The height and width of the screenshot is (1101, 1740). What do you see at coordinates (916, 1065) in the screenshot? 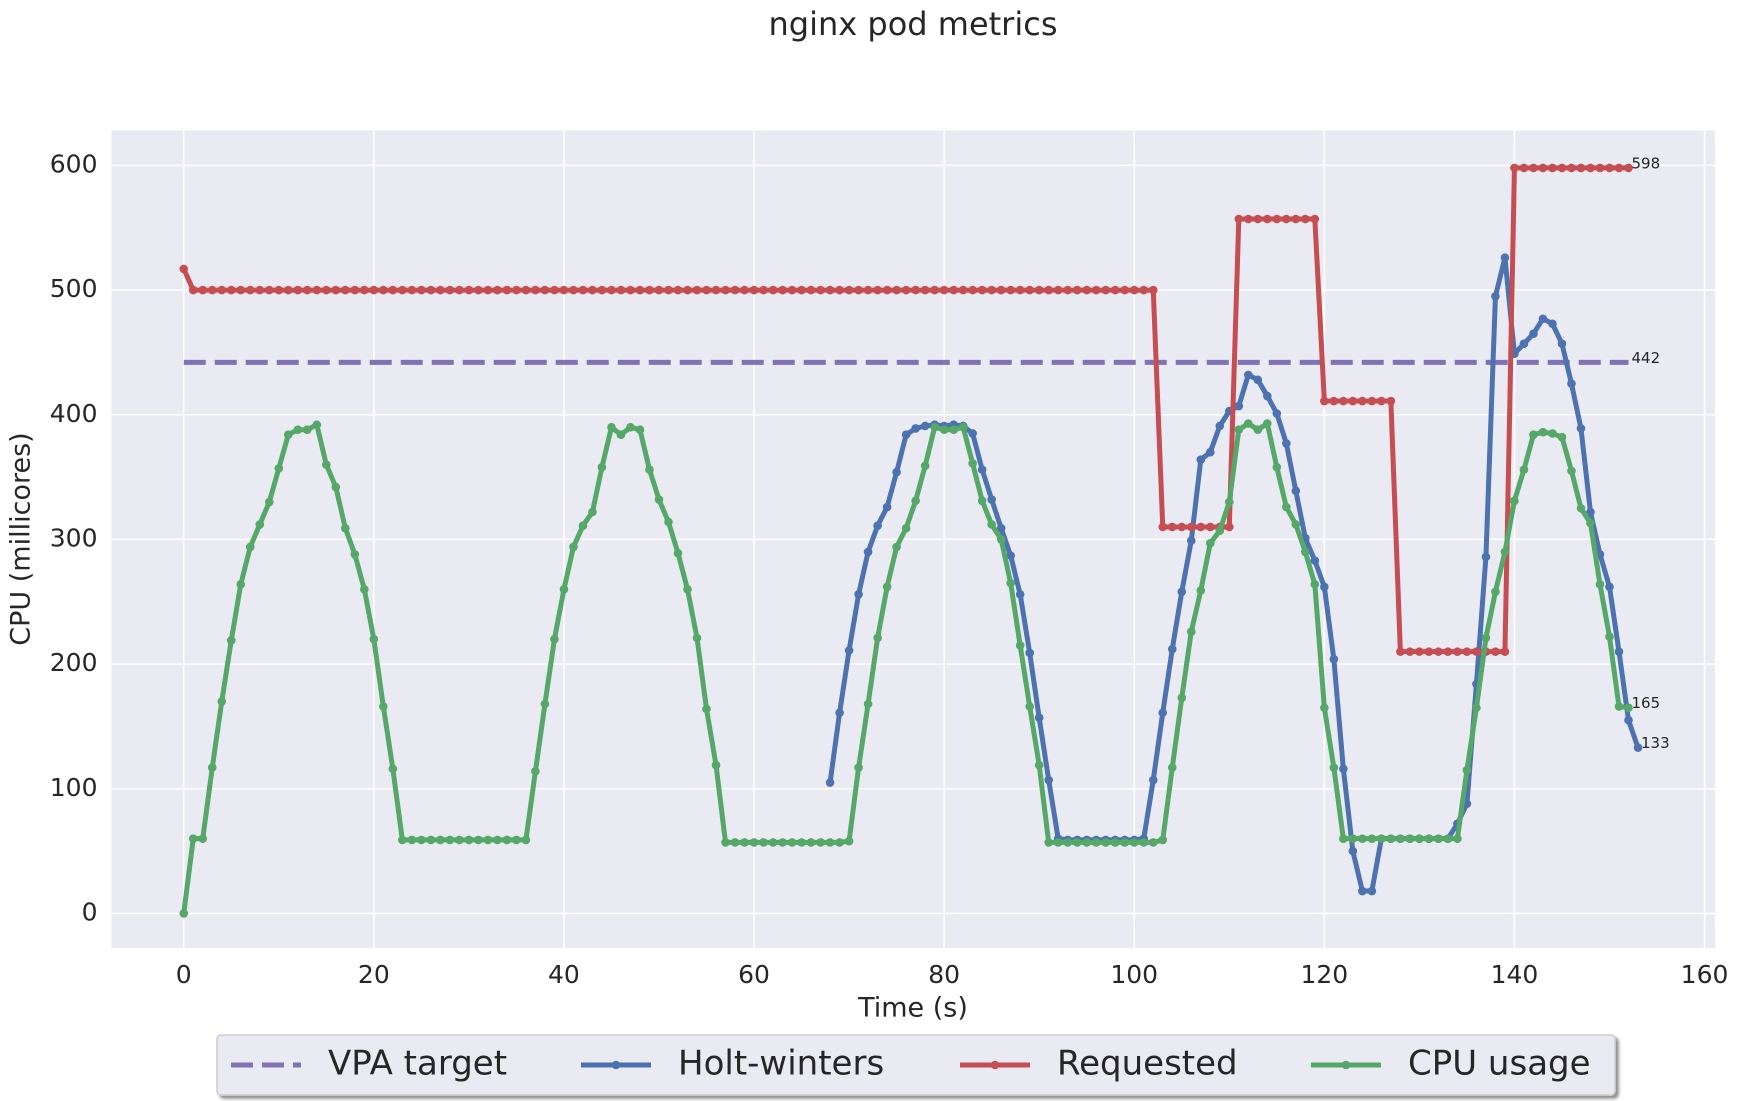
I see `legend-frame` at bounding box center [916, 1065].